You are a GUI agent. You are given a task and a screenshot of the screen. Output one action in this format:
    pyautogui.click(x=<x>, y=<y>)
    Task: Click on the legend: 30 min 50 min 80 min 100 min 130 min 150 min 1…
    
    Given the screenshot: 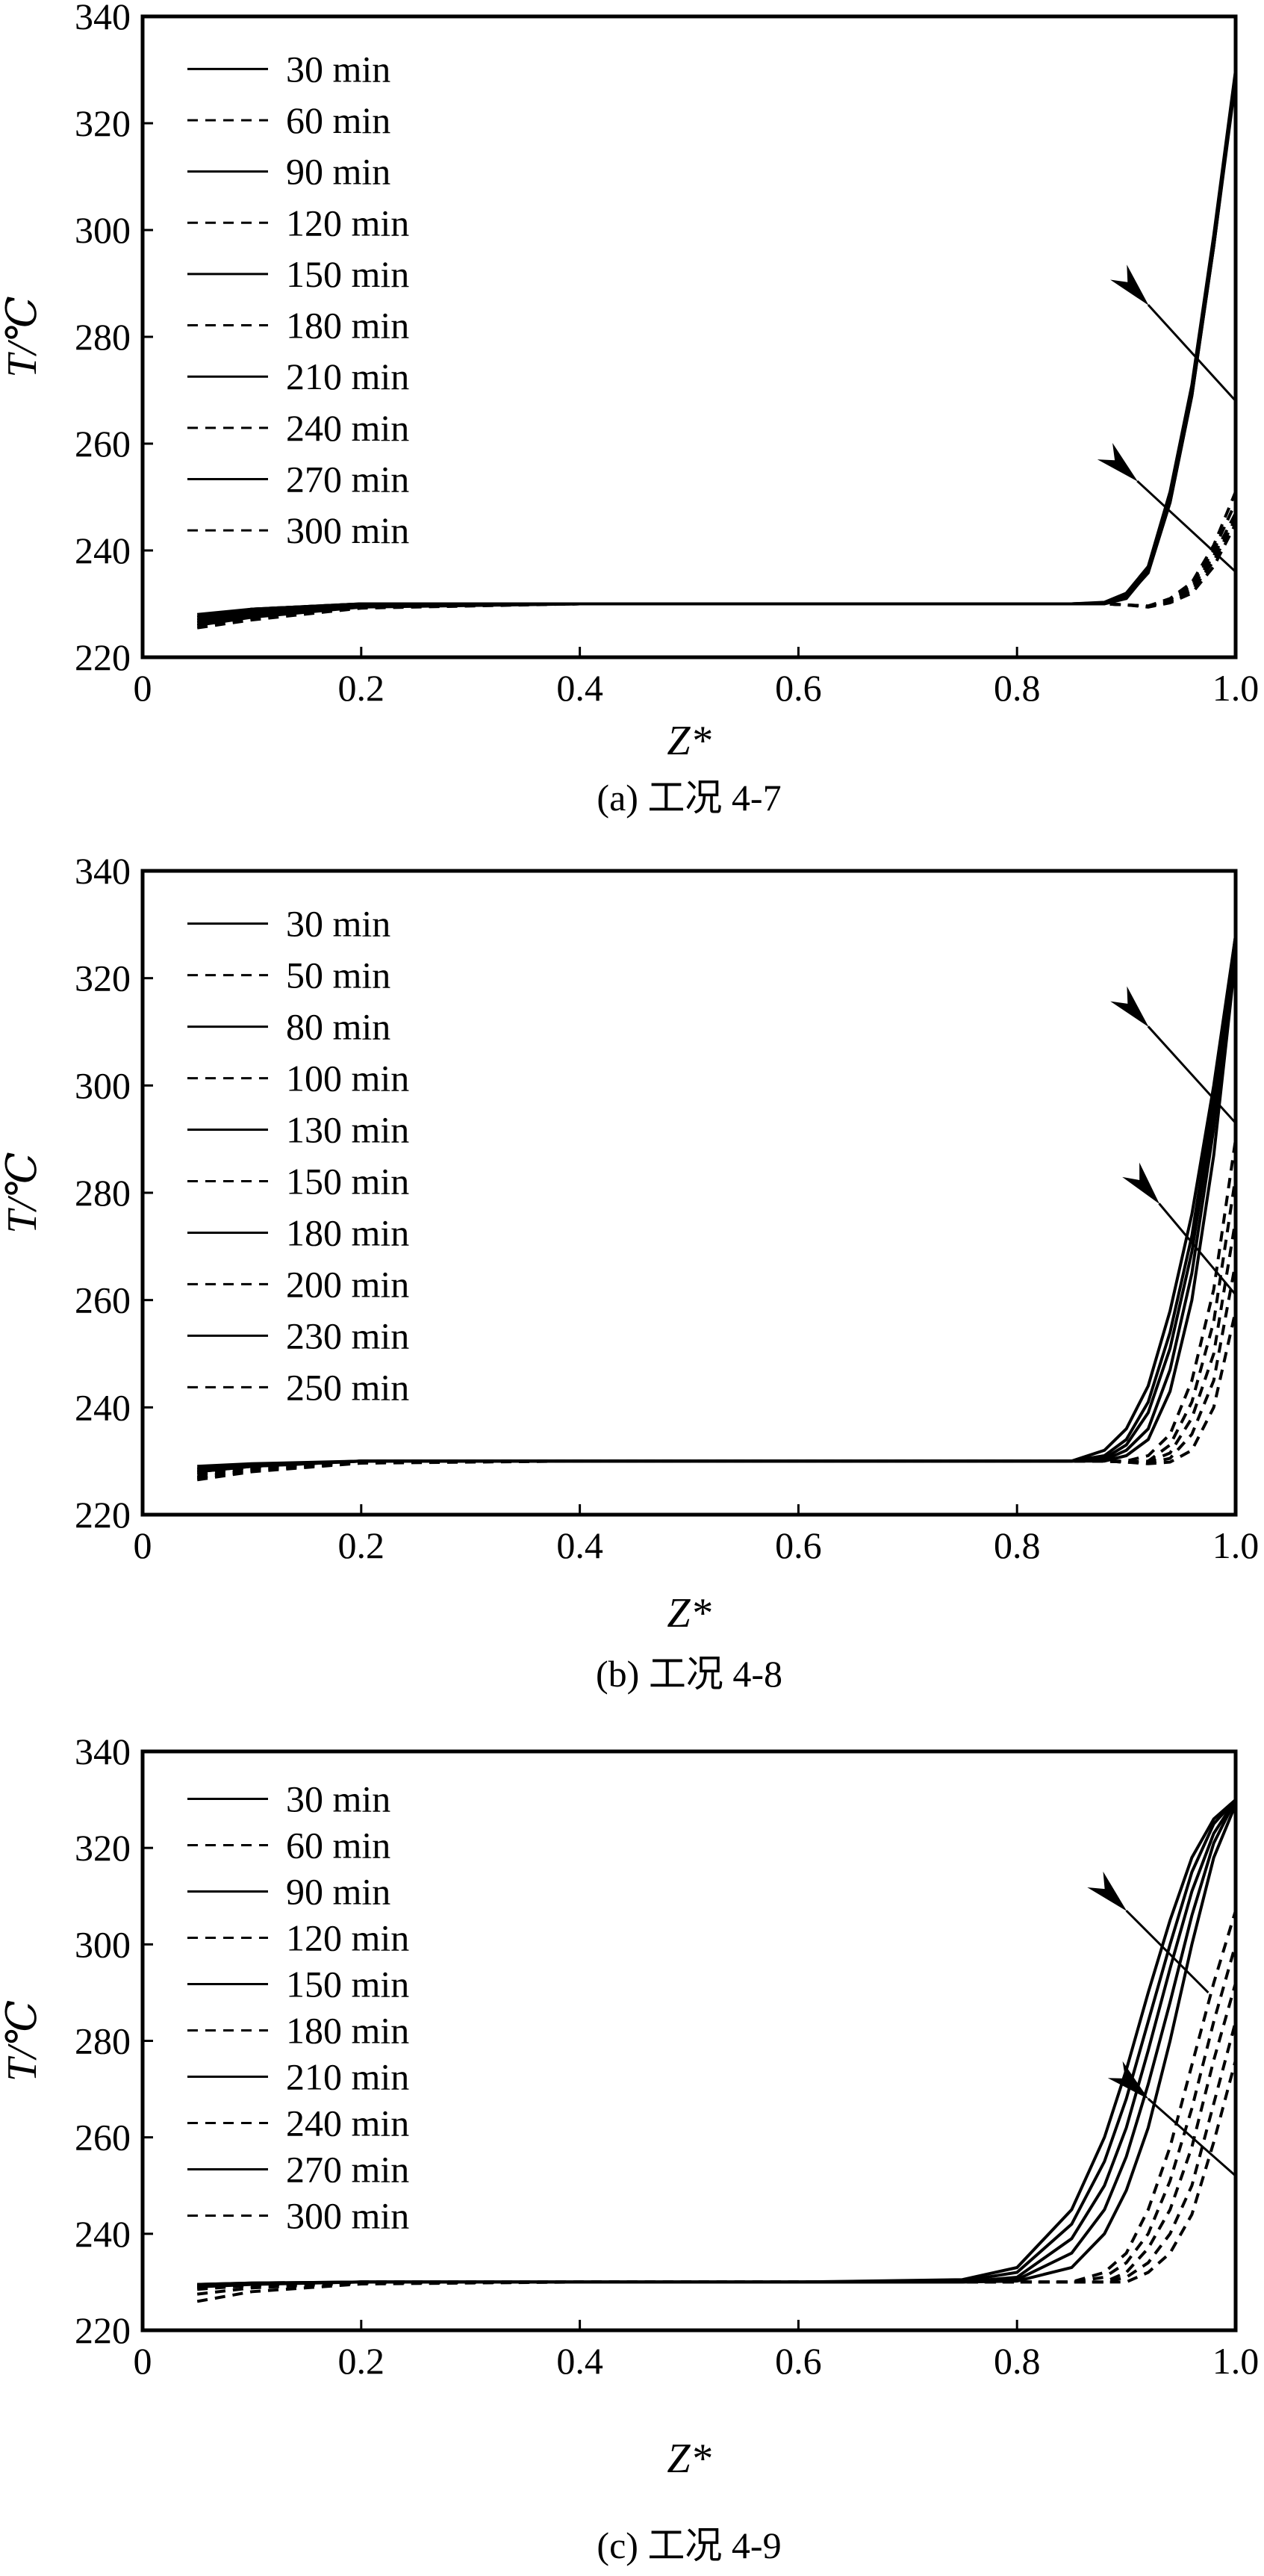 What is the action you would take?
    pyautogui.click(x=298, y=1155)
    